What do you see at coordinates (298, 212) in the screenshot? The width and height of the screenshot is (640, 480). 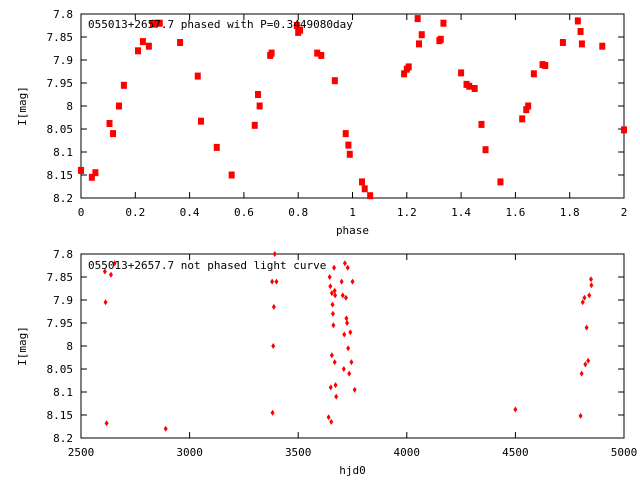 I see `x-tick-label: 0.8` at bounding box center [298, 212].